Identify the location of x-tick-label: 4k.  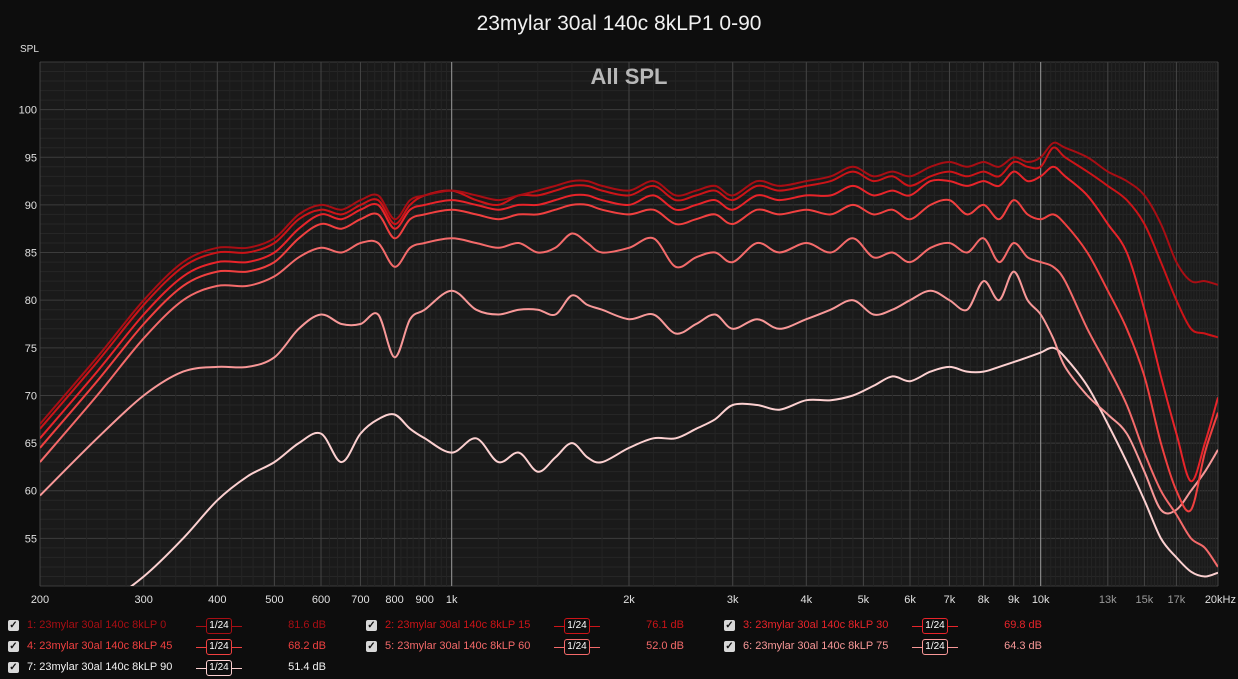
(806, 600).